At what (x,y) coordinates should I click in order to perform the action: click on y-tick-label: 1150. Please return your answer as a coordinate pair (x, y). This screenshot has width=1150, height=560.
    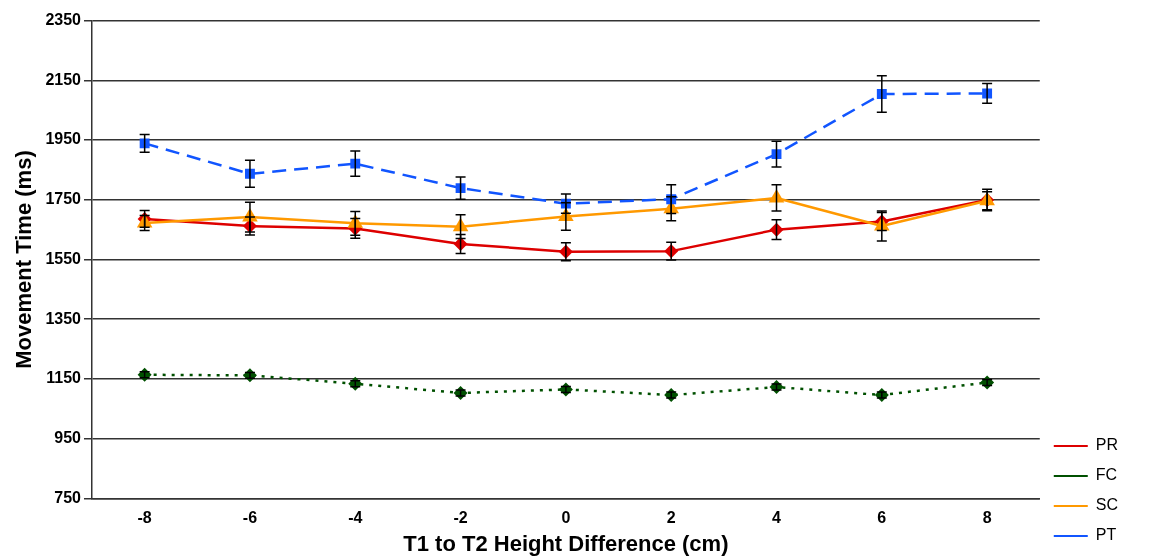
    Looking at the image, I should click on (64, 378).